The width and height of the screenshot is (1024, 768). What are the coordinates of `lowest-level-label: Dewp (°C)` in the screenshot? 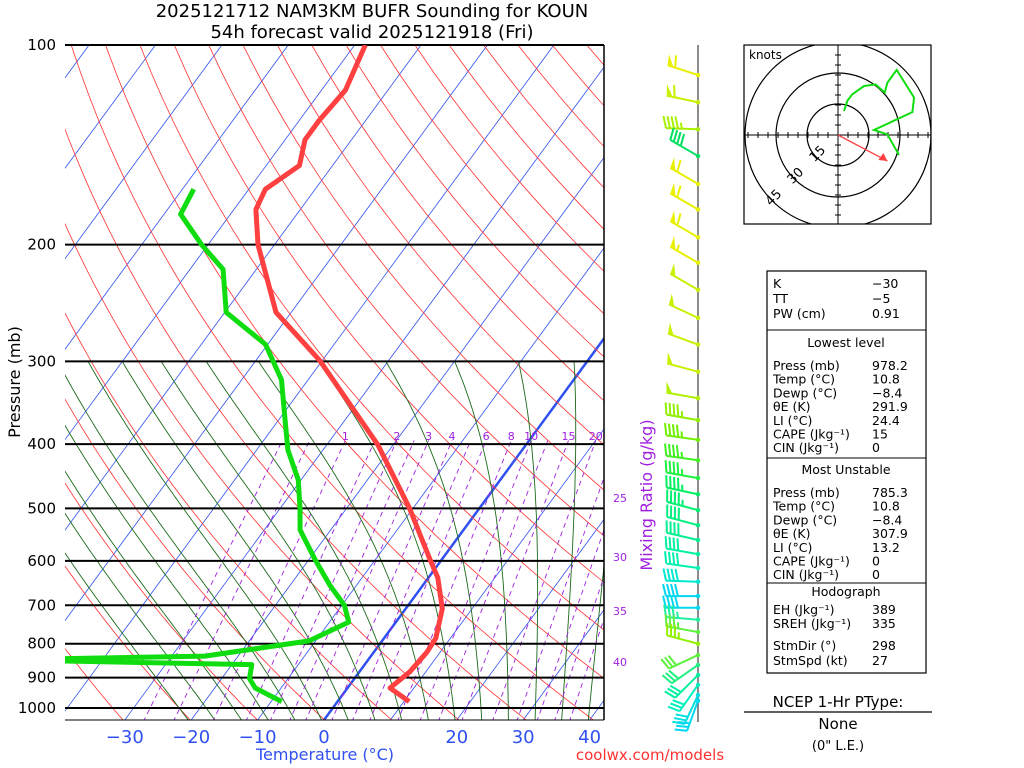 It's located at (805, 392).